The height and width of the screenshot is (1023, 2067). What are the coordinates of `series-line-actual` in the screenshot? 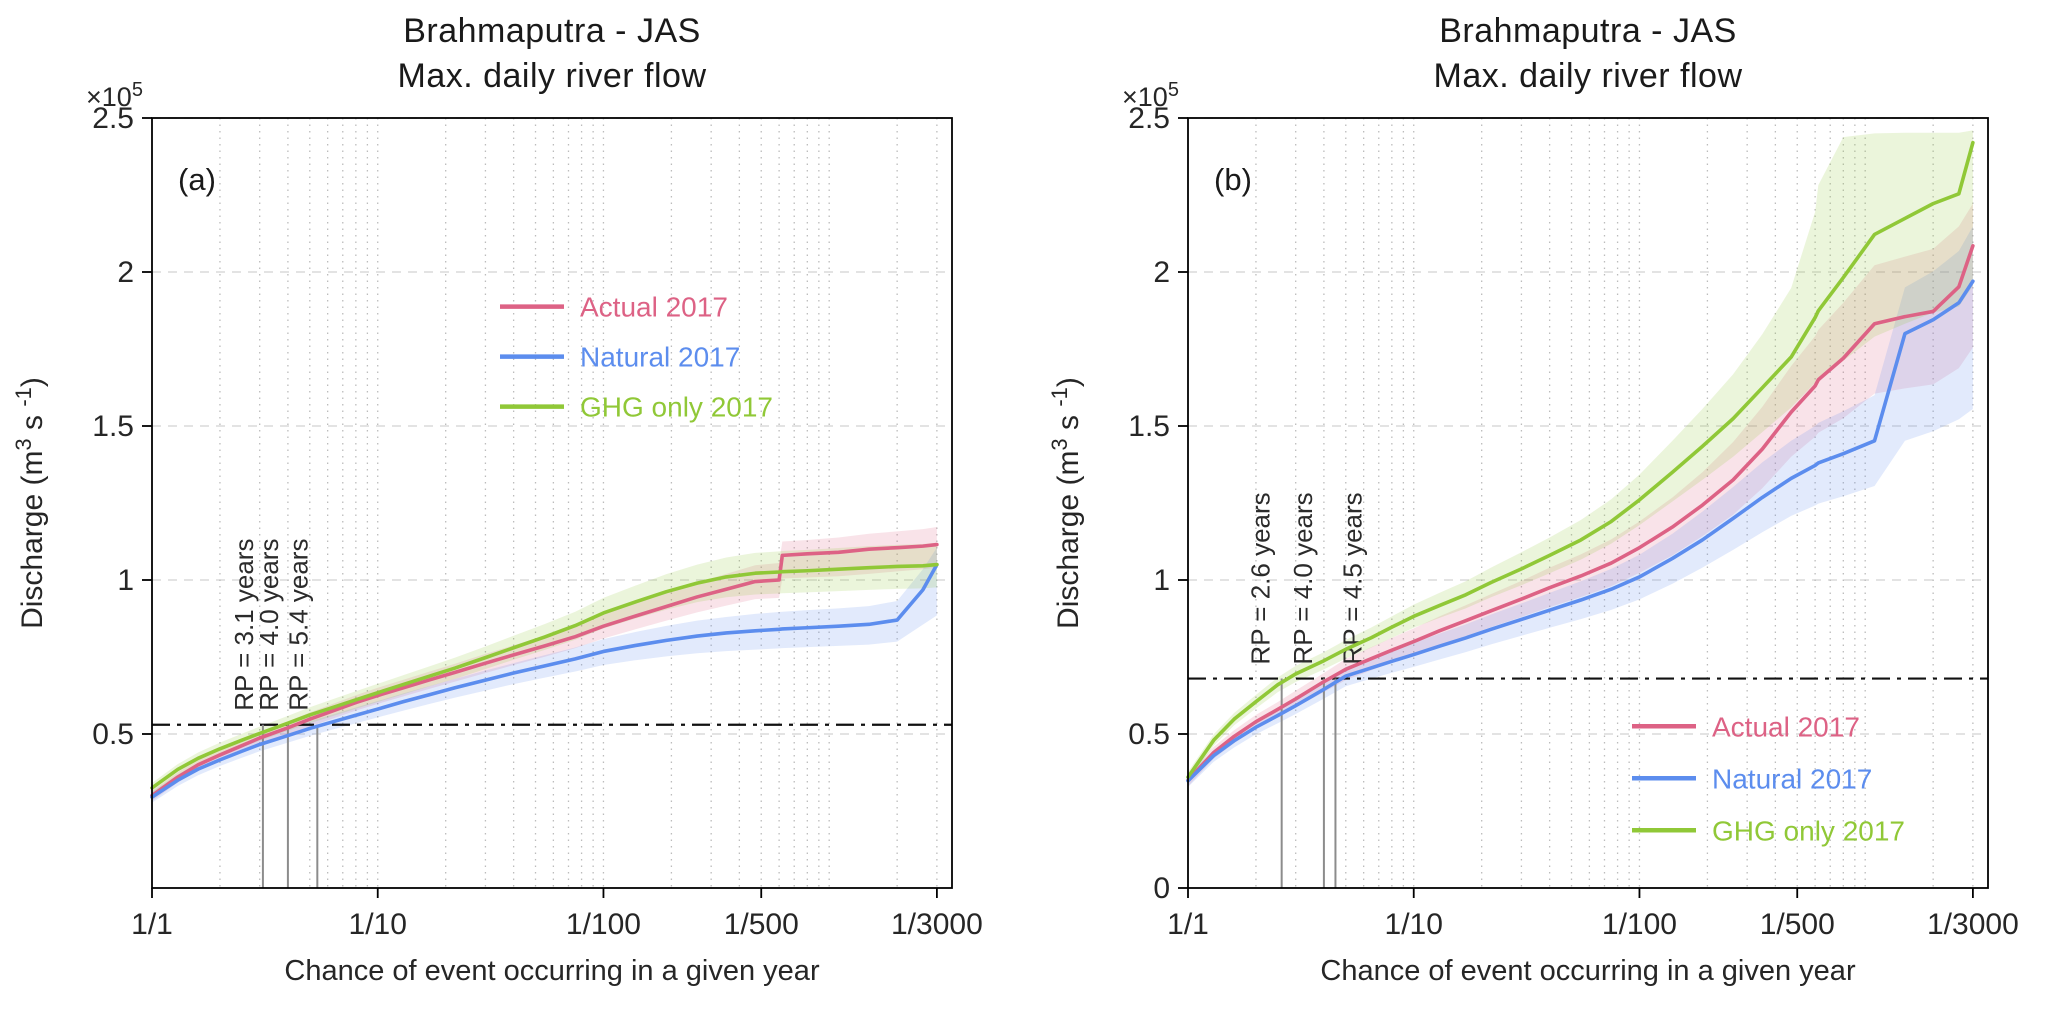 It's located at (544, 670).